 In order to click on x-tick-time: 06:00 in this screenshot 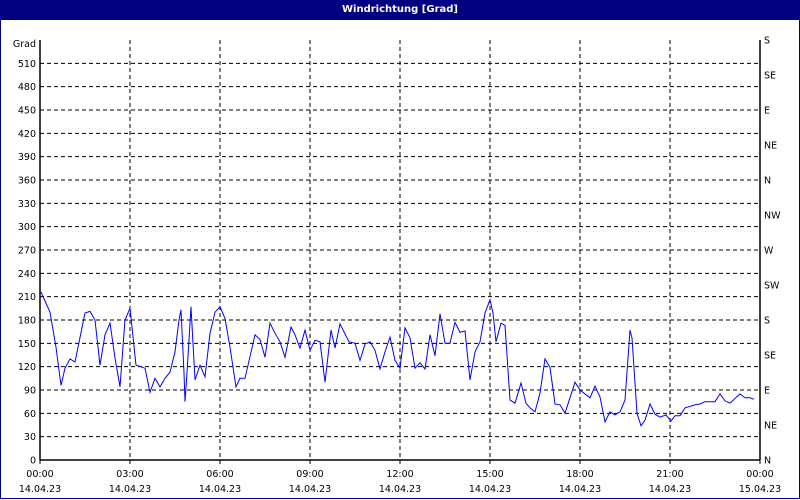, I will do `click(219, 474)`.